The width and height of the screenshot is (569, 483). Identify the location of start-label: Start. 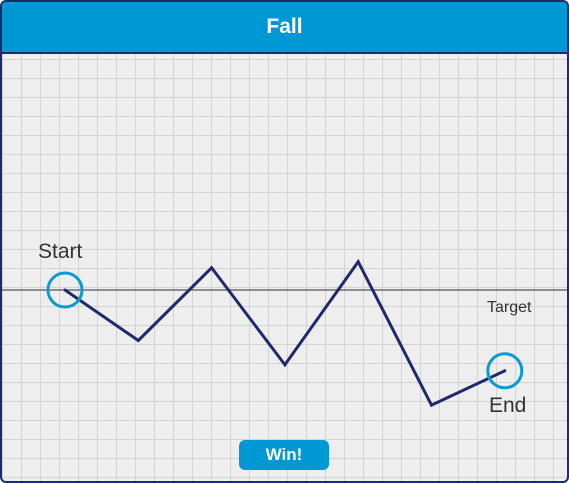
(60, 251).